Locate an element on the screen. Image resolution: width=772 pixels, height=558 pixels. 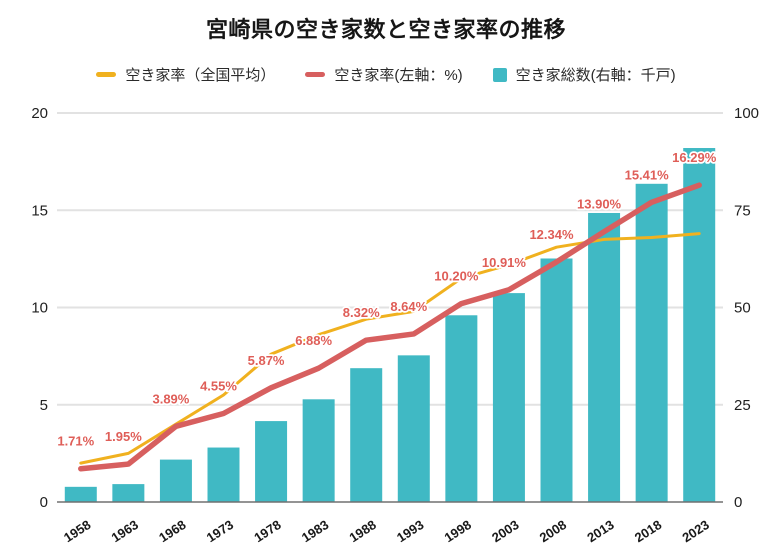
legend-item-vacant-houses-total: 空き家総数(右軸：千戸) is located at coordinates (584, 74).